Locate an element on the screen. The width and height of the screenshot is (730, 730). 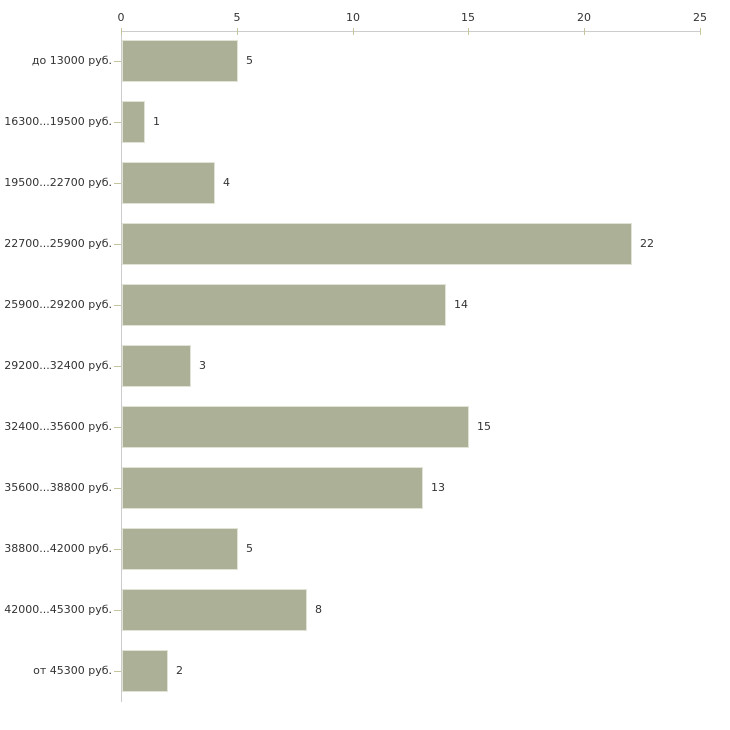
x-axis-line is located at coordinates (410, 31).